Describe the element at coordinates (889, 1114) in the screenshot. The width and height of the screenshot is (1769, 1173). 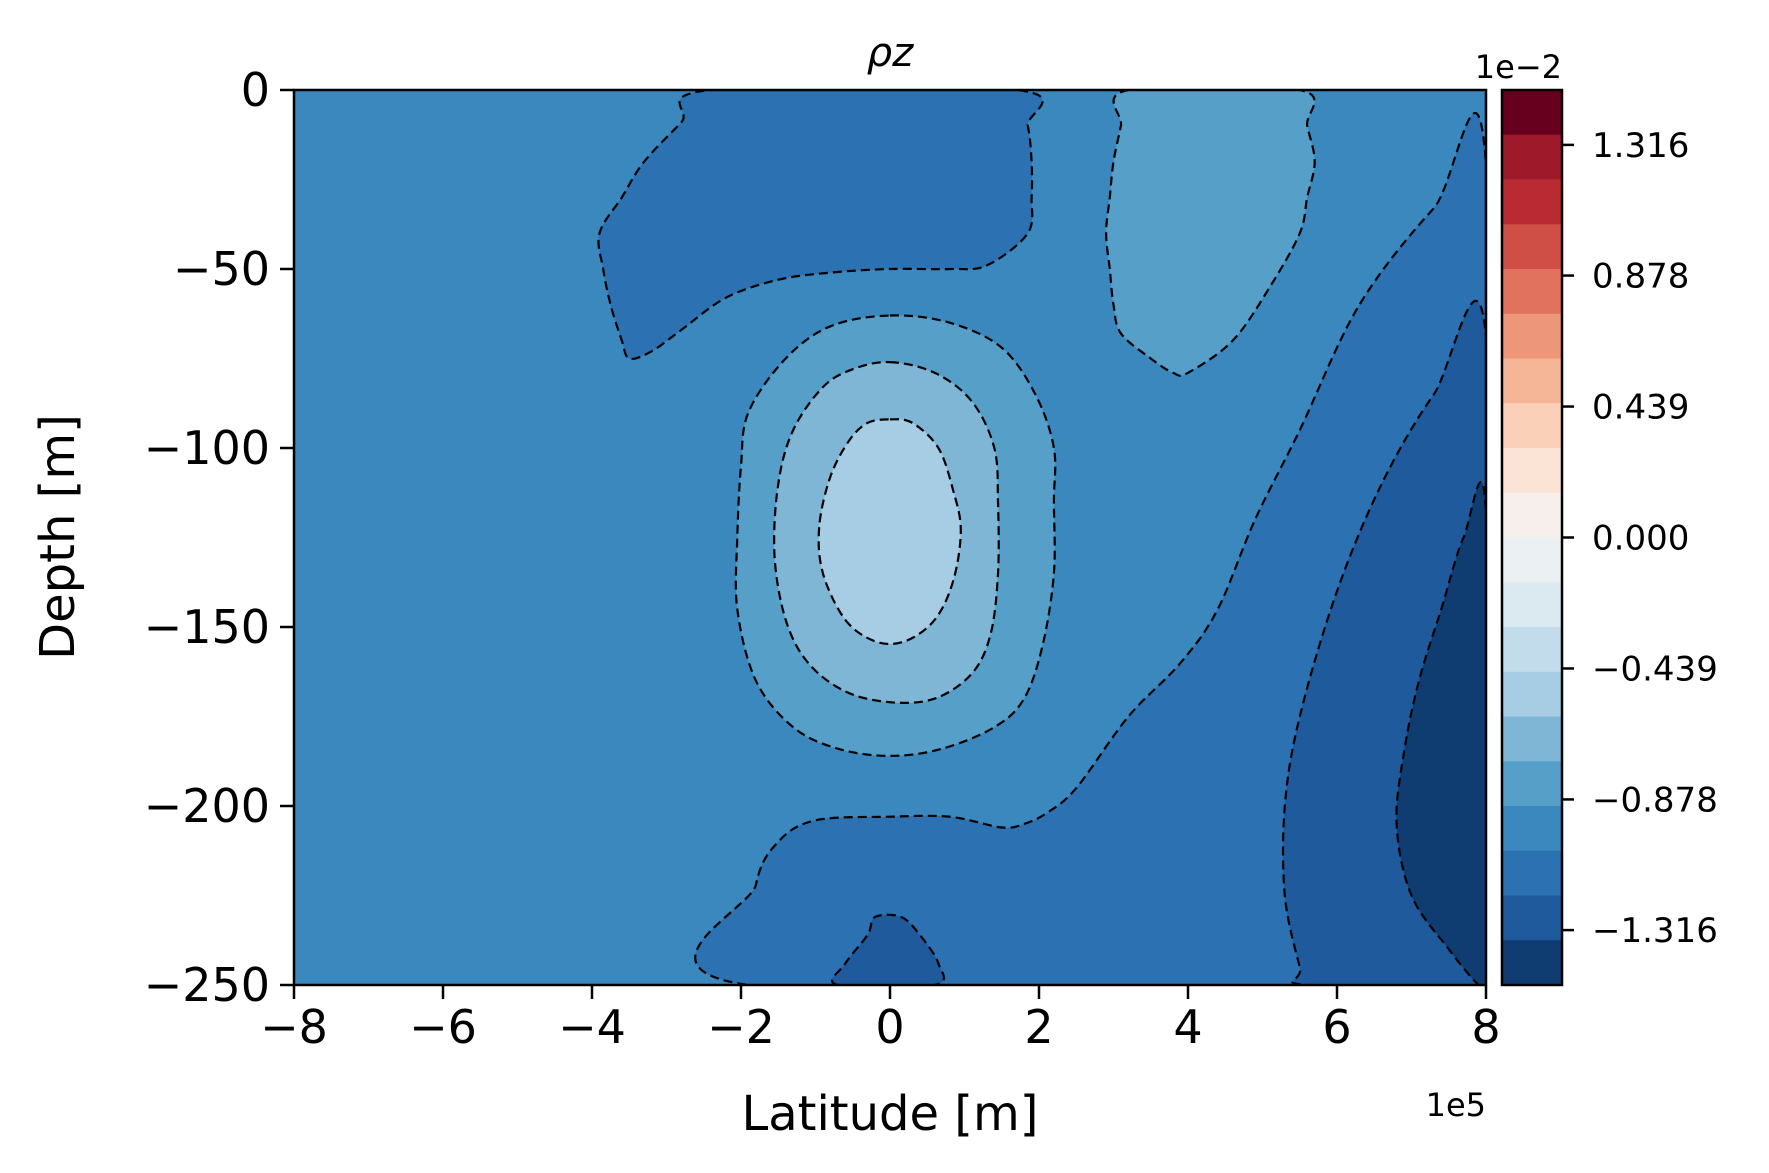
I see `x-axis-title: Latitude [m]` at that location.